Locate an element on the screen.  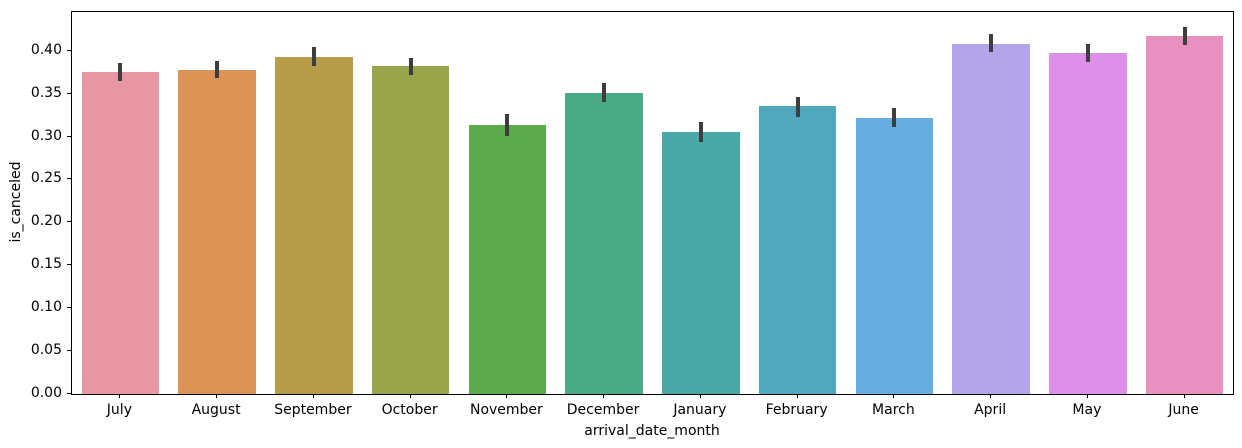
x-tick-label: November is located at coordinates (506, 410).